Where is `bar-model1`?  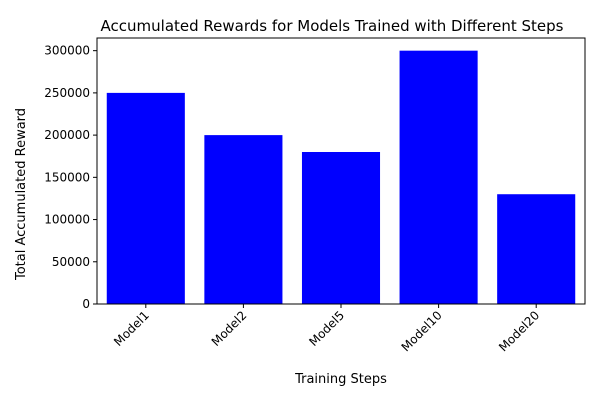
bar-model1 is located at coordinates (145, 198).